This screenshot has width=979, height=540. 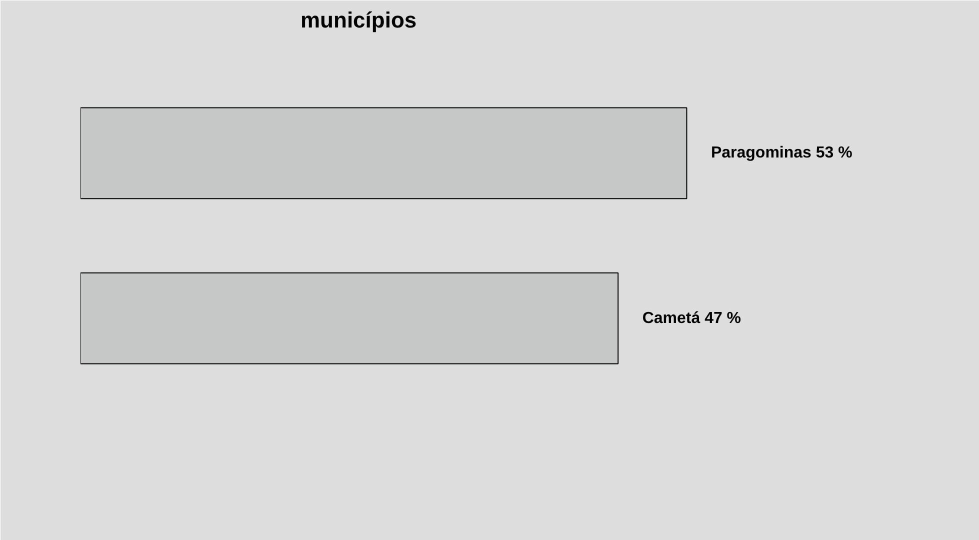 What do you see at coordinates (781, 153) in the screenshot?
I see `data-label: Paragominas 53 %` at bounding box center [781, 153].